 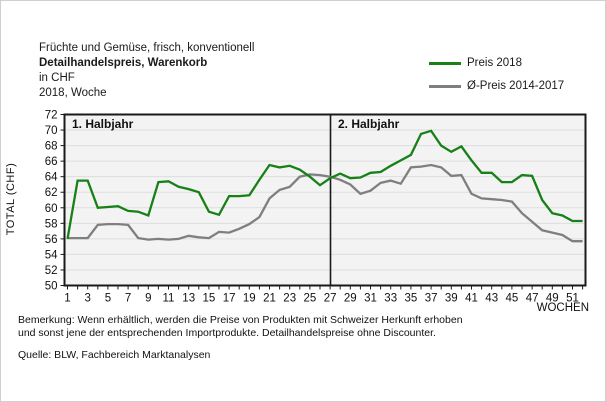 I want to click on legend-label: Ø-Preis 2014-2017, so click(x=516, y=86).